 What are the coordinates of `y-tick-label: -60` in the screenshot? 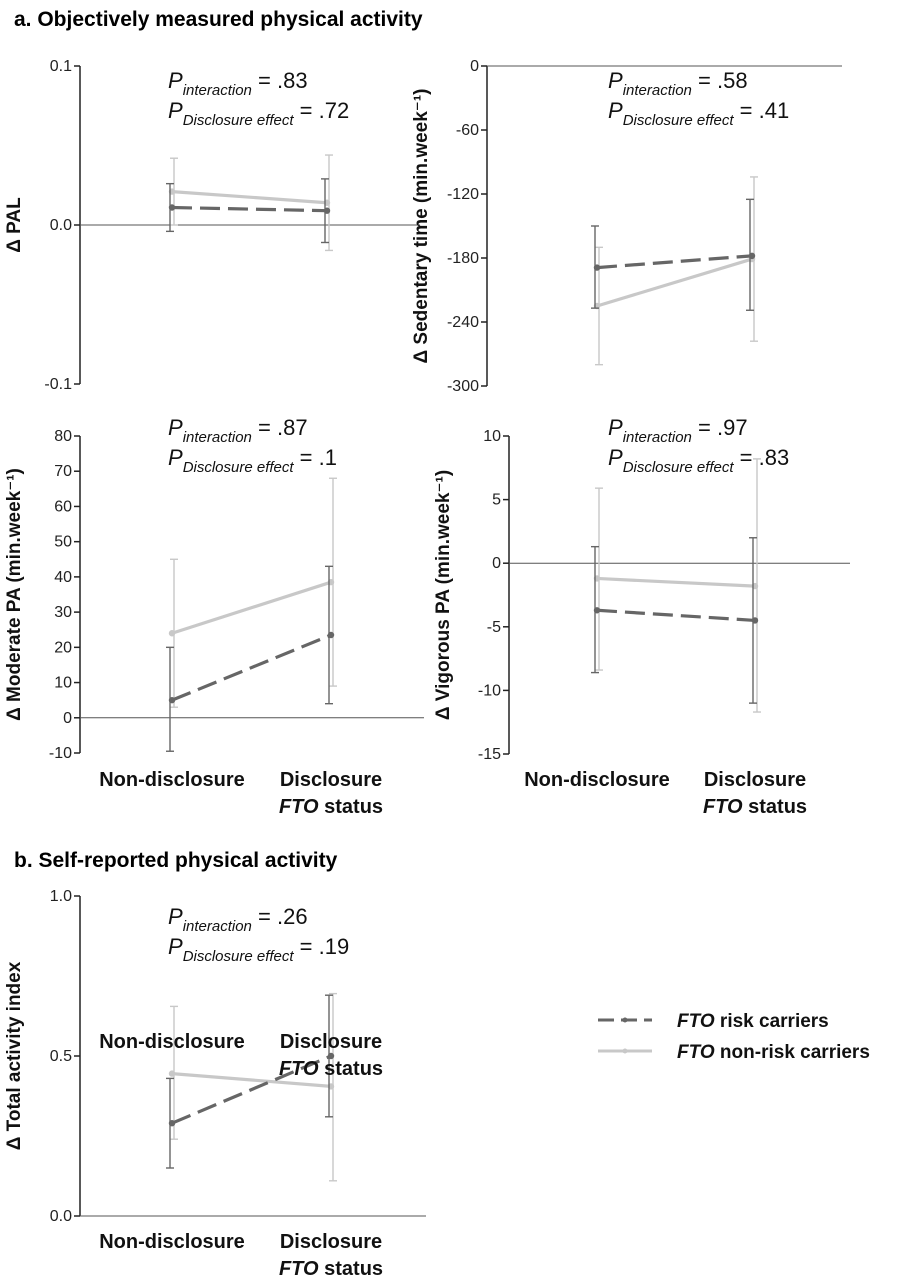 It's located at (467, 130).